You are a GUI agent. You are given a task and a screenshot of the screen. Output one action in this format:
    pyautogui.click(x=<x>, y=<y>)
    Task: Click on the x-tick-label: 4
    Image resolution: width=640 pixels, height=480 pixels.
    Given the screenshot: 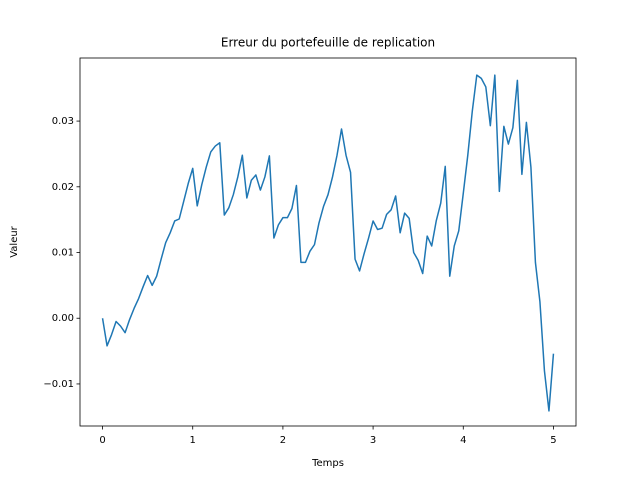 What is the action you would take?
    pyautogui.click(x=463, y=440)
    